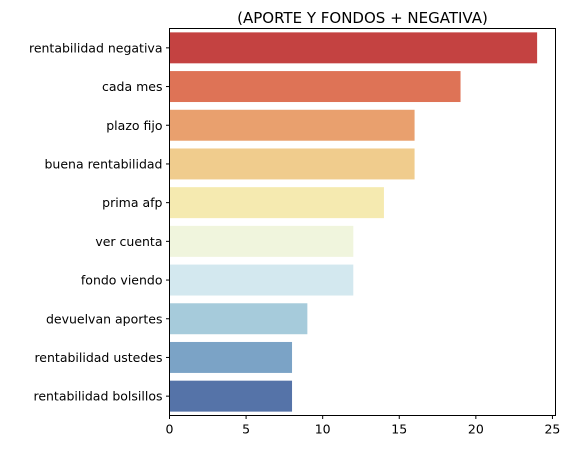 This screenshot has height=449, width=572. What do you see at coordinates (552, 429) in the screenshot?
I see `x-tick-label-5: 25` at bounding box center [552, 429].